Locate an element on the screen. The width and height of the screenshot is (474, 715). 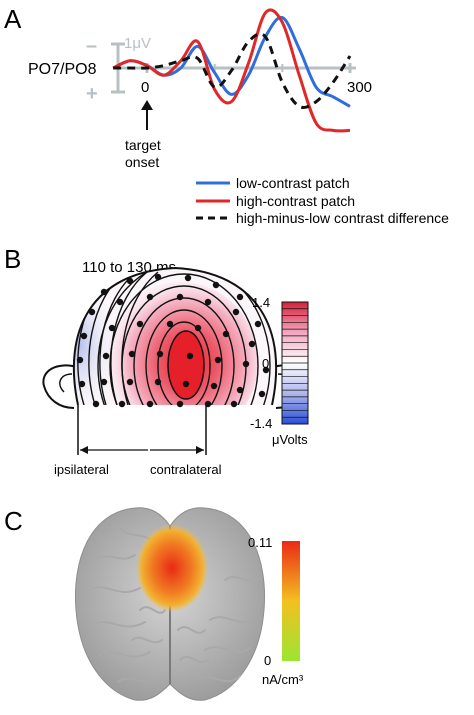
onset-arrow is located at coordinates (147, 115).